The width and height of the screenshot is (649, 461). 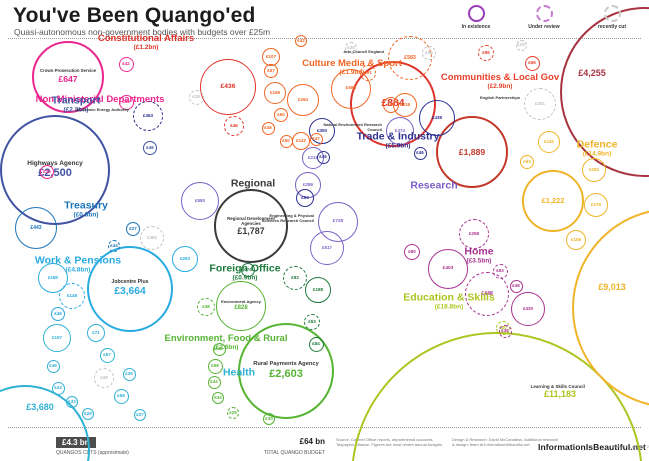 What do you see at coordinates (404, 105) in the screenshot?
I see `quango-value: £218` at bounding box center [404, 105].